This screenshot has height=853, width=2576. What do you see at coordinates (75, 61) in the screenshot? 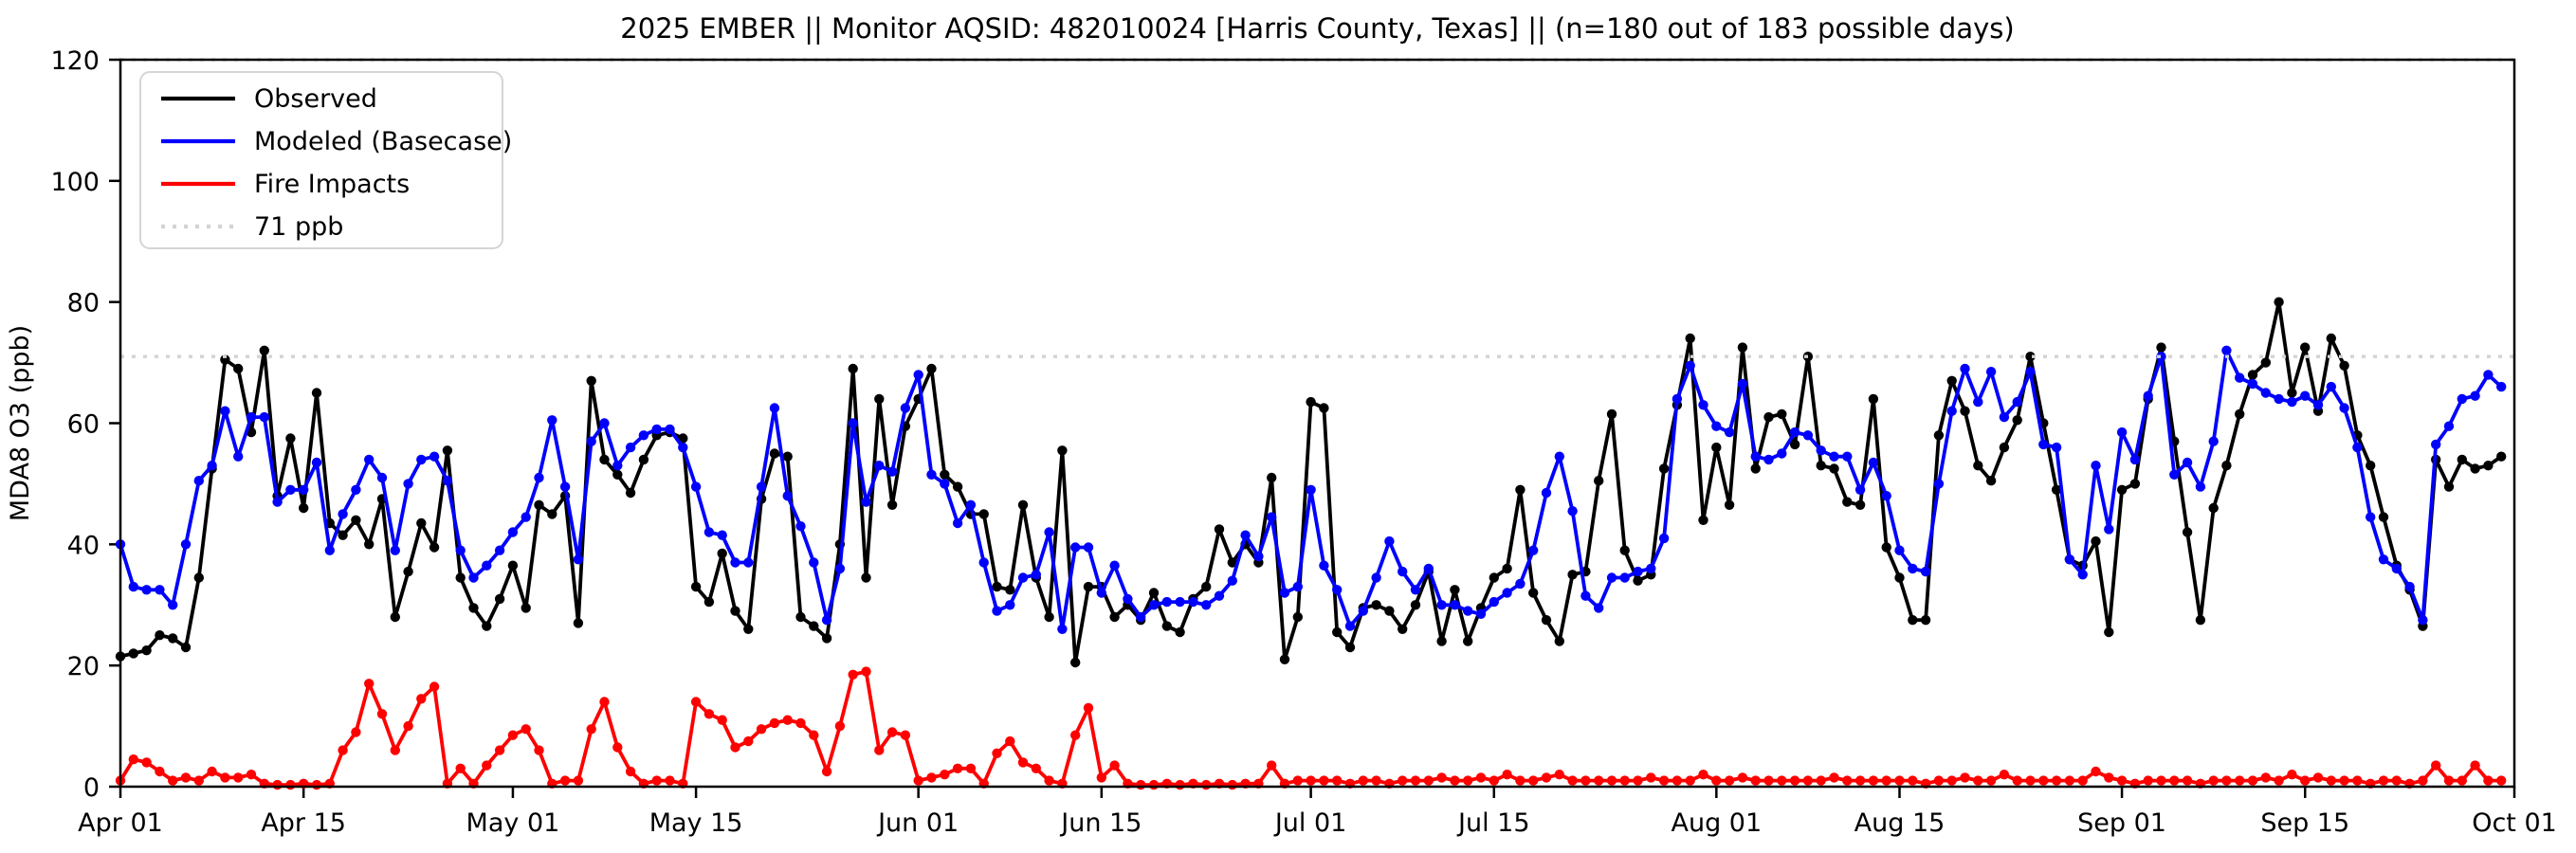
I see `y-tick-label: 120` at bounding box center [75, 61].